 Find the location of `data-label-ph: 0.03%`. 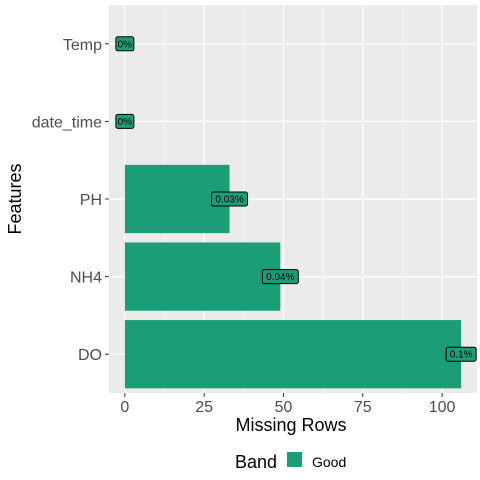

data-label-ph: 0.03% is located at coordinates (230, 199).